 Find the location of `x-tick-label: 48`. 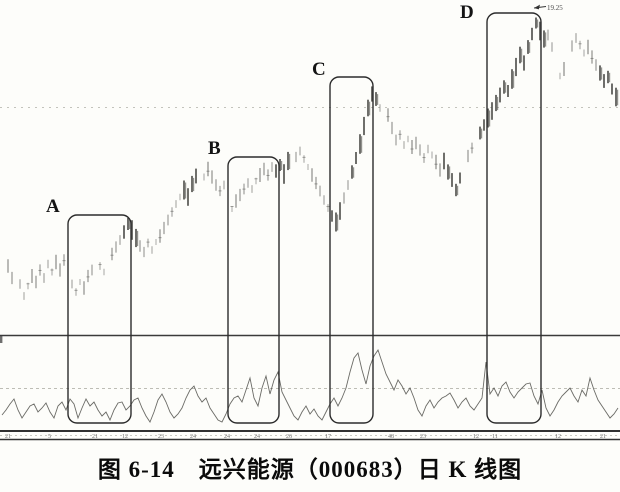

x-tick-label: 48 is located at coordinates (391, 437).